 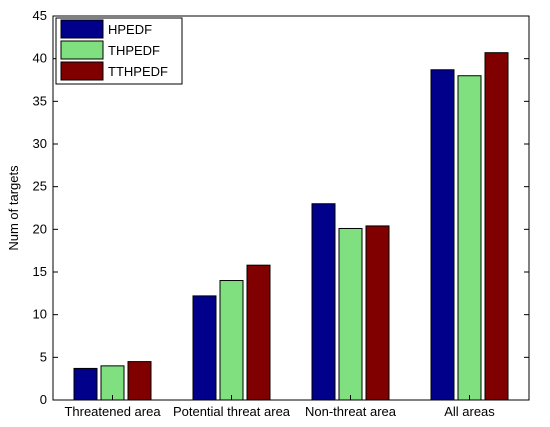 What do you see at coordinates (82, 29) in the screenshot?
I see `legend-swatch-hpedf` at bounding box center [82, 29].